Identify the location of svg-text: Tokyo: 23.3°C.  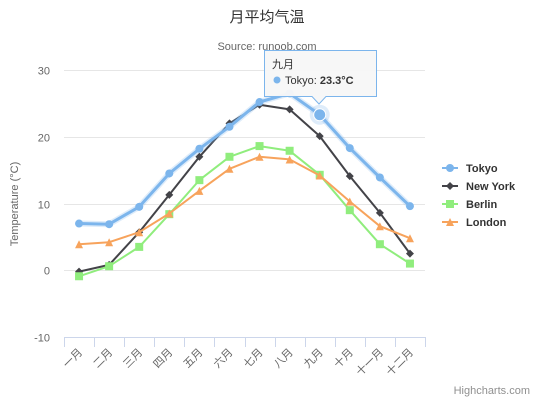
(319, 81).